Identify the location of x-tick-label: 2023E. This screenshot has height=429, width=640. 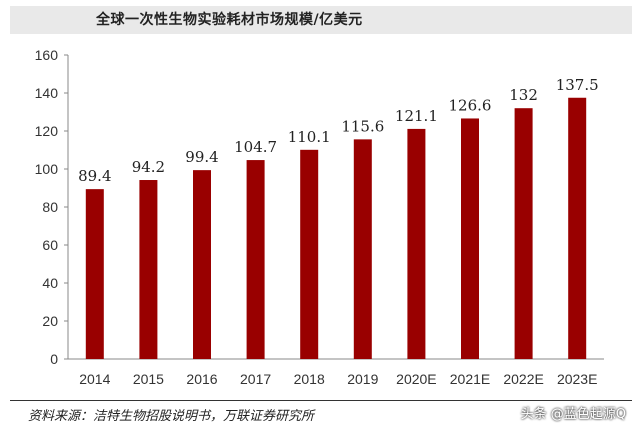
(577, 379).